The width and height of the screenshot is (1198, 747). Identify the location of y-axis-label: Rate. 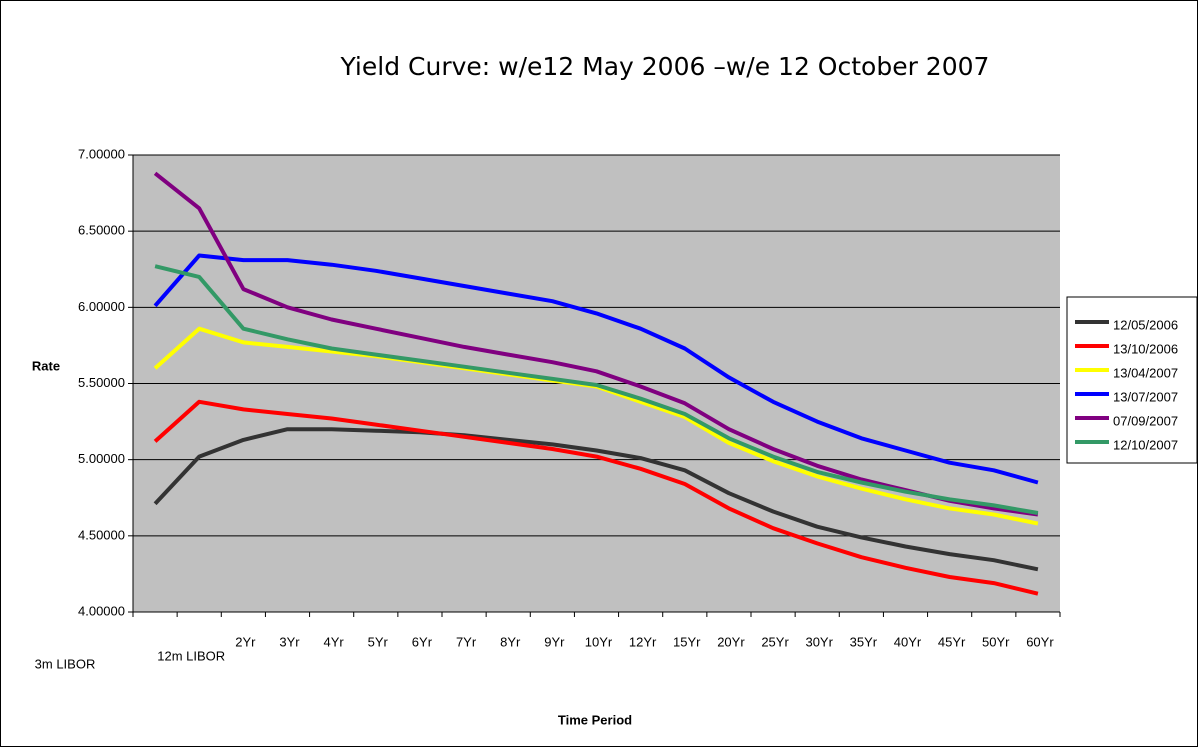
(46, 365).